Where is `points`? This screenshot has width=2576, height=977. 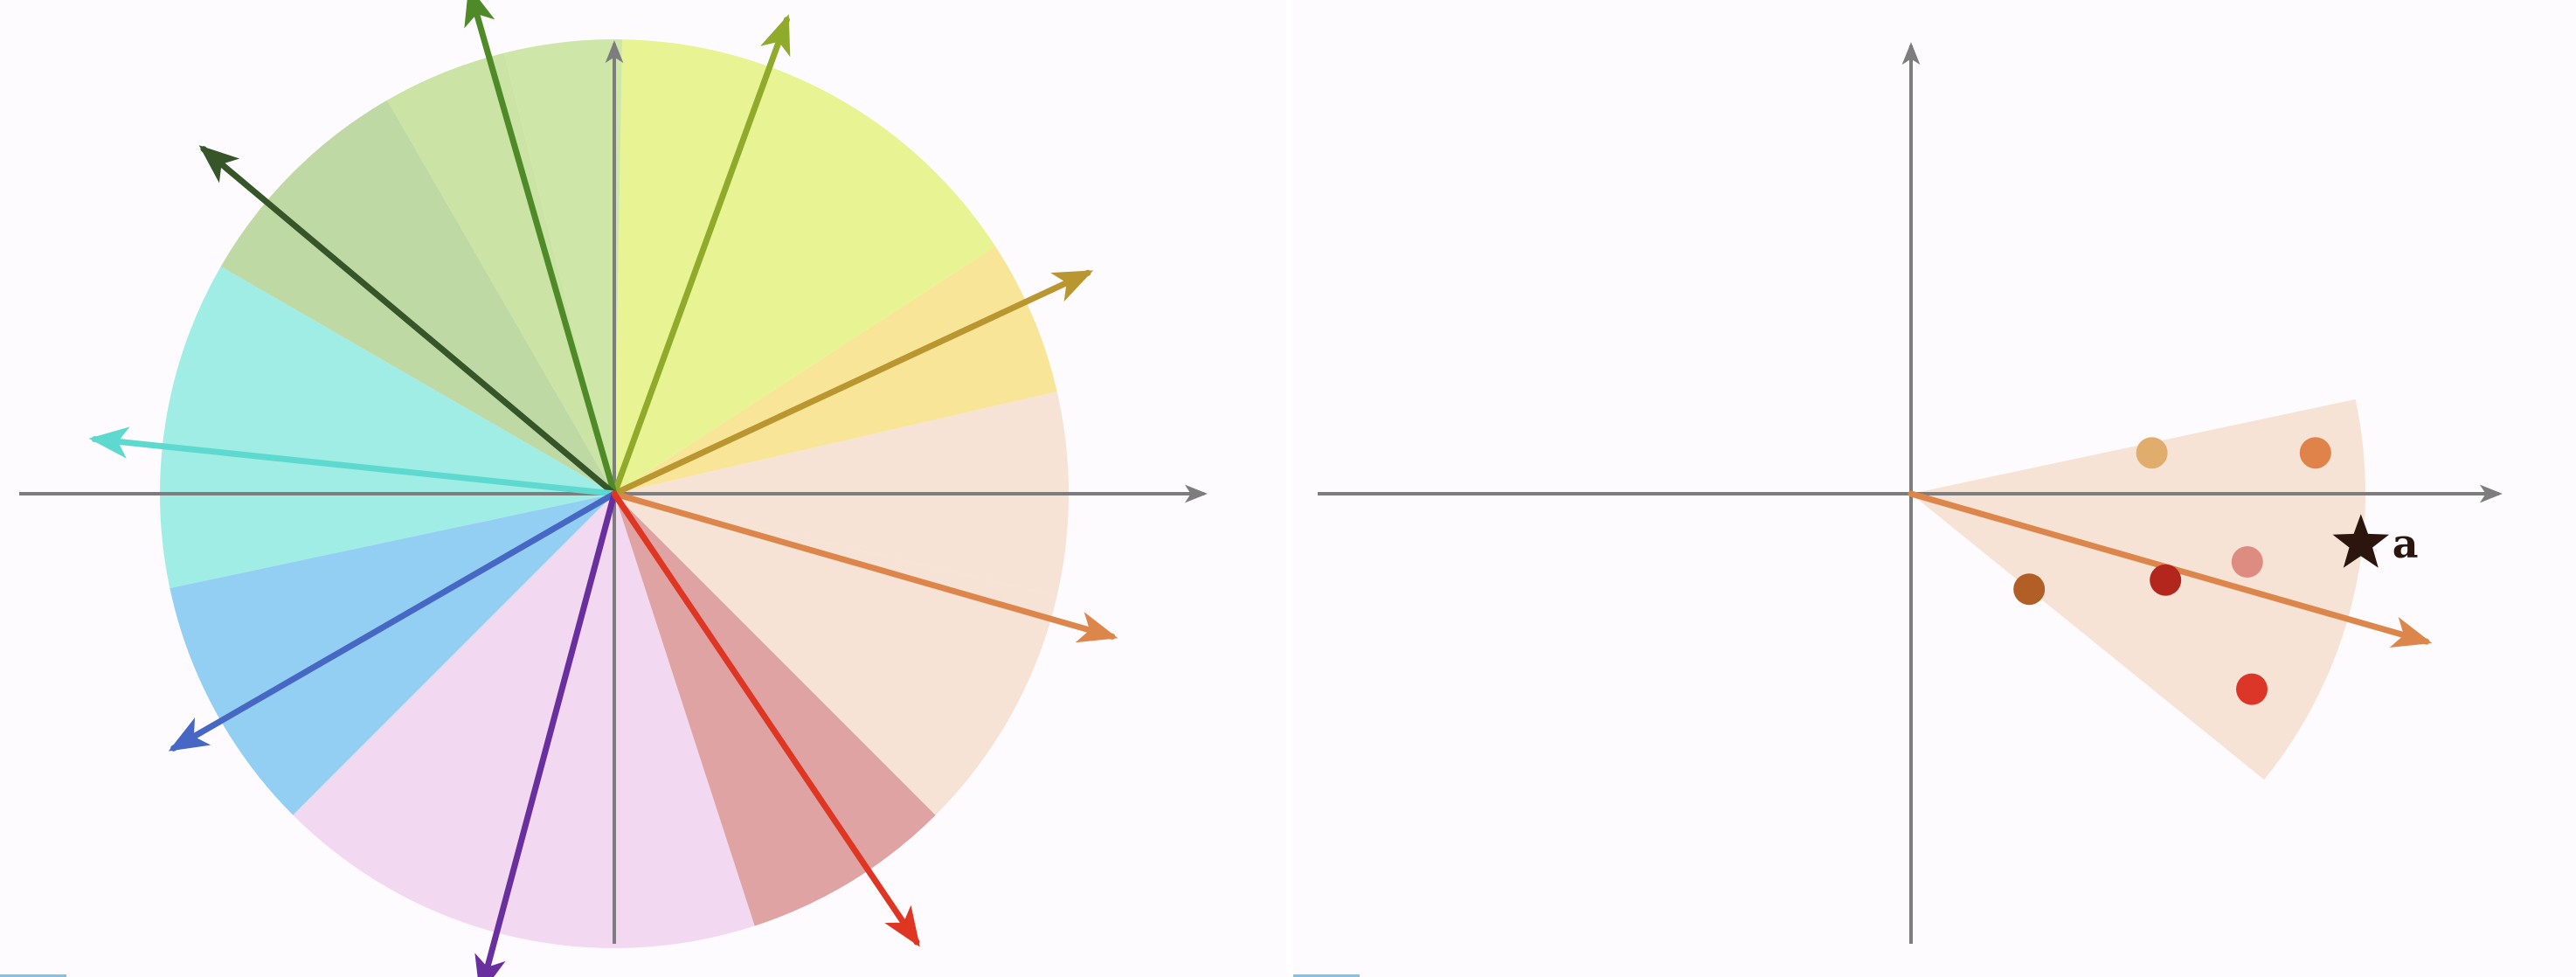
points is located at coordinates (2172, 571).